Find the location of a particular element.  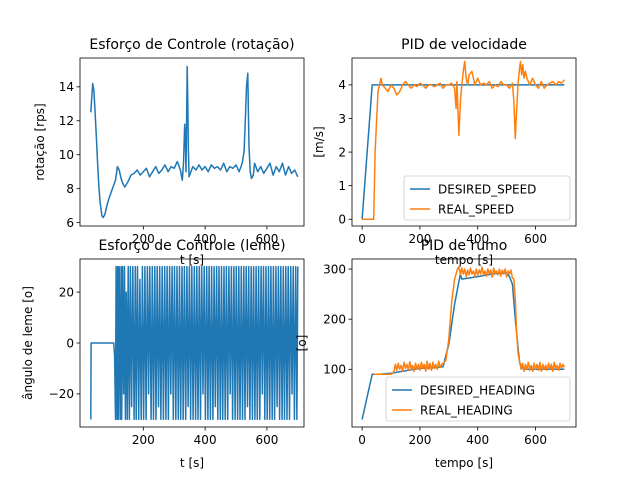

legend-label-desired-speed: DESIRED_SPEED is located at coordinates (487, 190).